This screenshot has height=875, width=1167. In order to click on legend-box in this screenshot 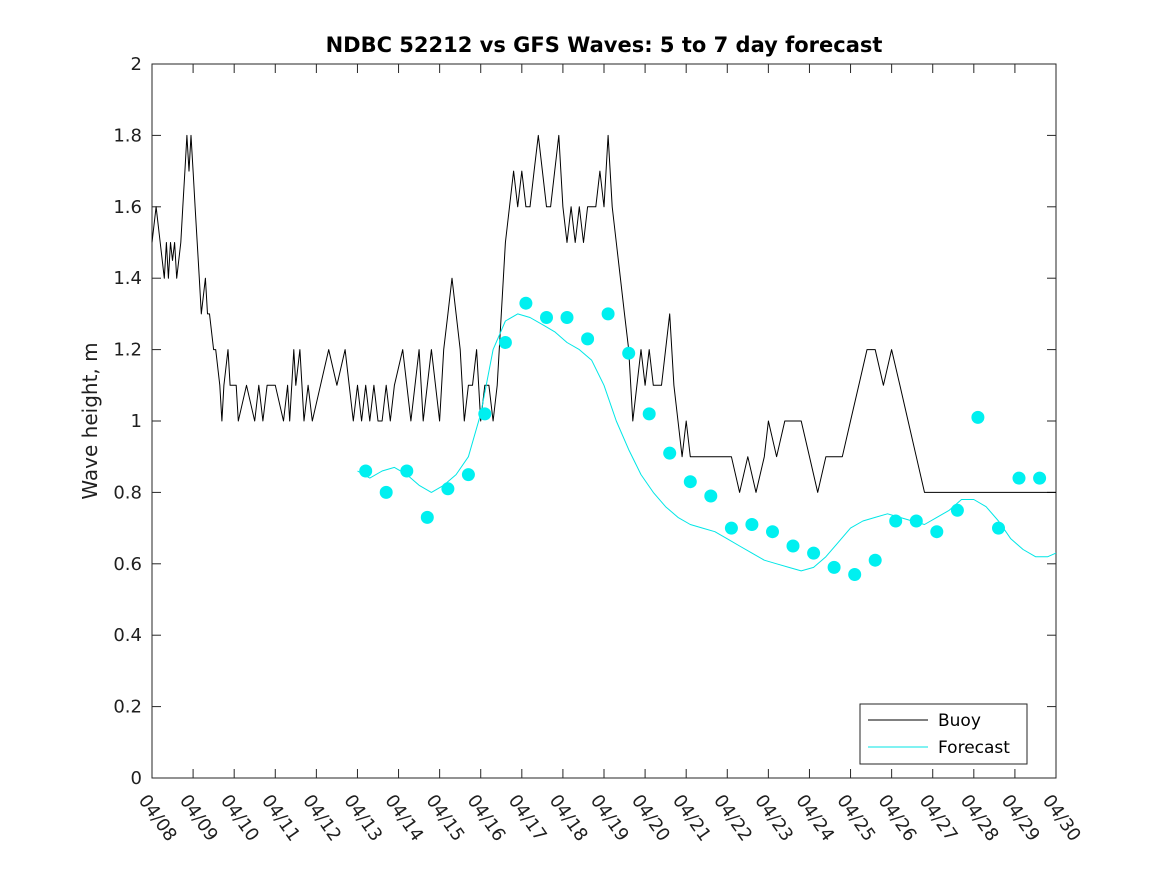, I will do `click(943, 734)`.